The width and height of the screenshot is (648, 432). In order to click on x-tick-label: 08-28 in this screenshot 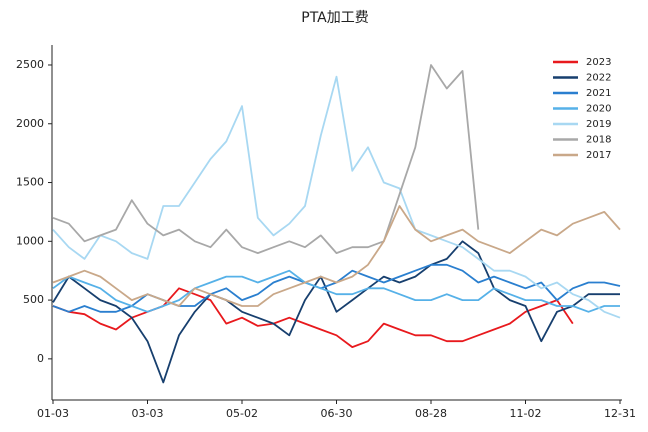, I will do `click(431, 413)`.